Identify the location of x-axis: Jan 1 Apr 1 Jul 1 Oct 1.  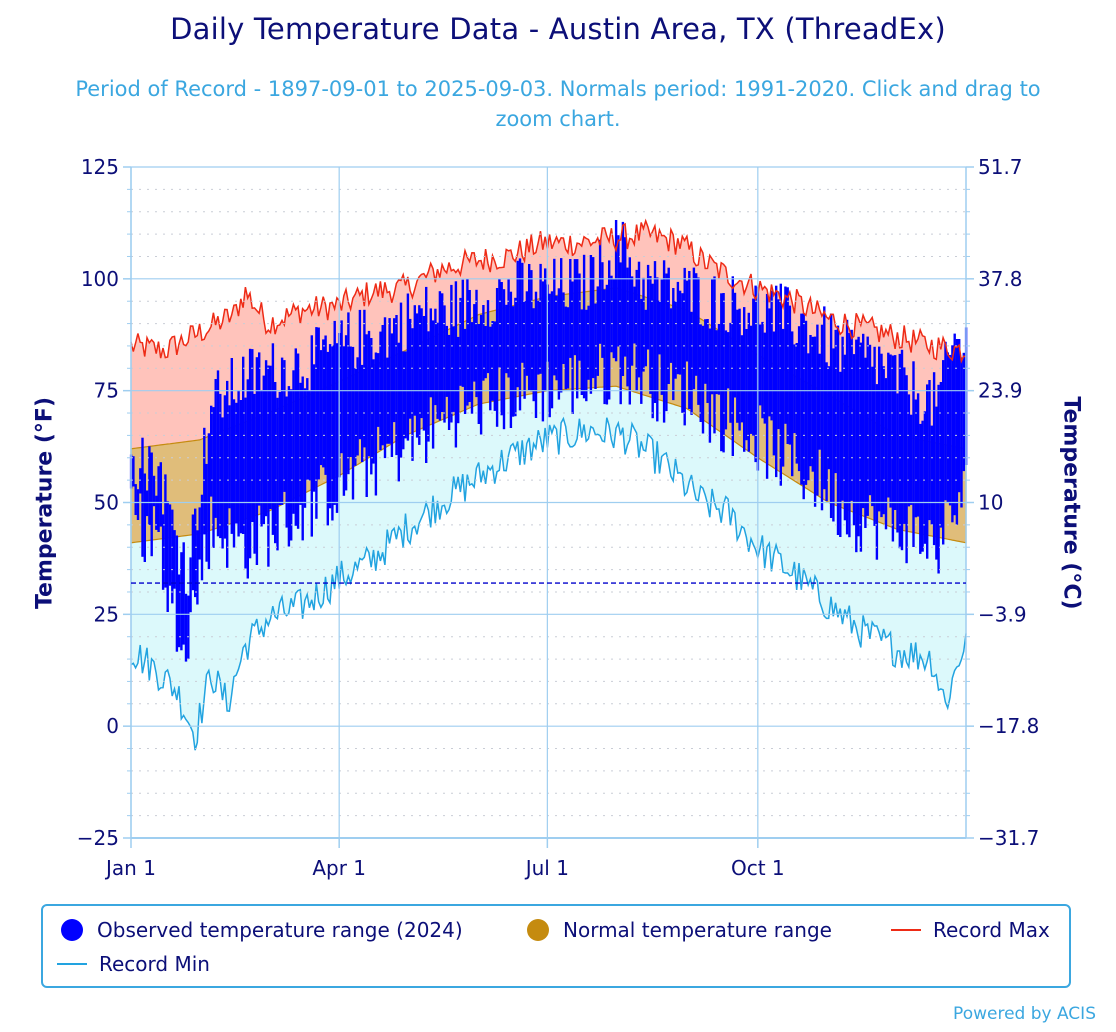
(444, 859).